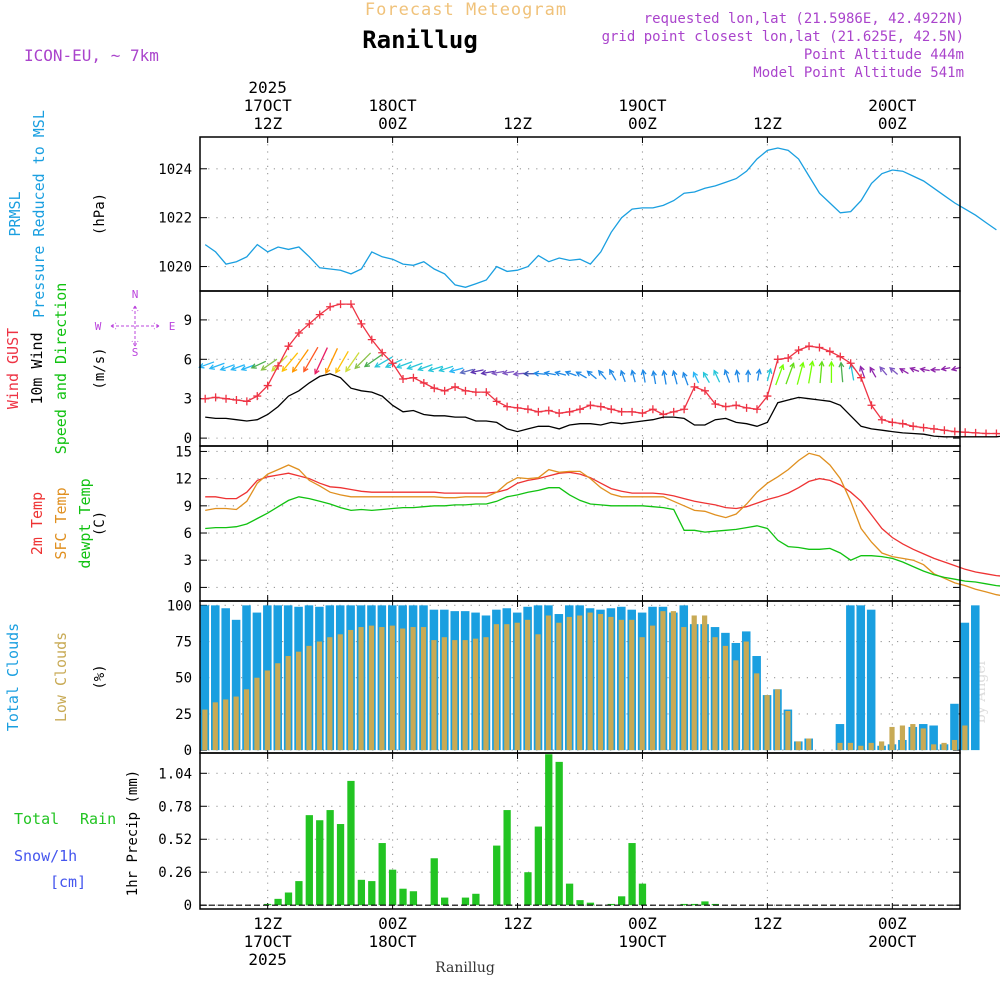 The width and height of the screenshot is (1000, 1000). Describe the element at coordinates (188, 561) in the screenshot. I see `y-tick-label: 3` at that location.